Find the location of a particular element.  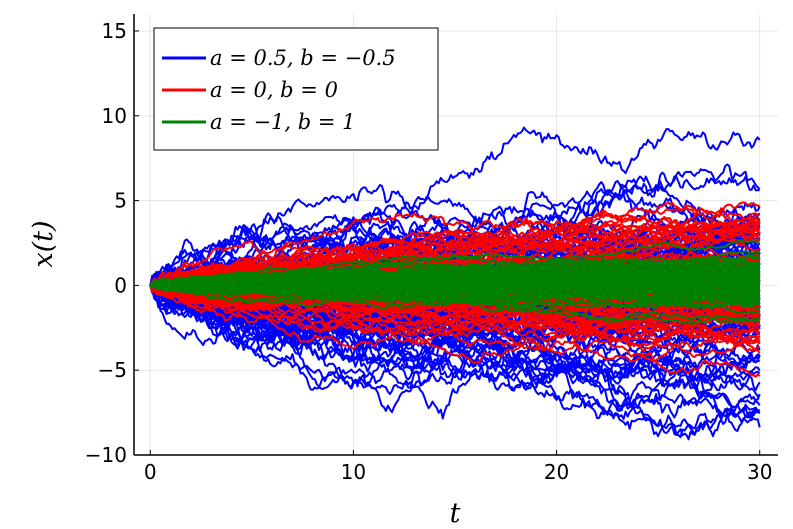

x-tick-label: 30 is located at coordinates (759, 472).